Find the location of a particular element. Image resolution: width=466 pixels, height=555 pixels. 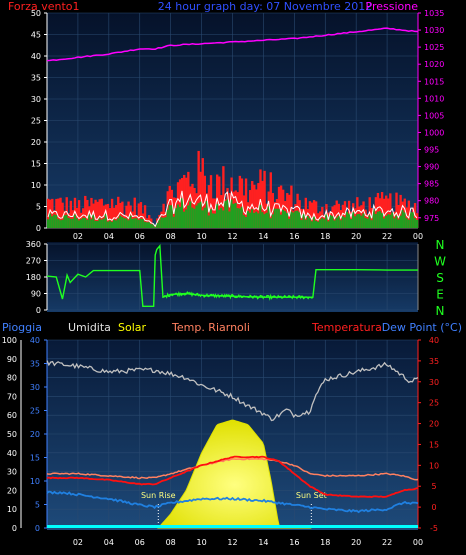

dewpoint-line is located at coordinates (232, 502).